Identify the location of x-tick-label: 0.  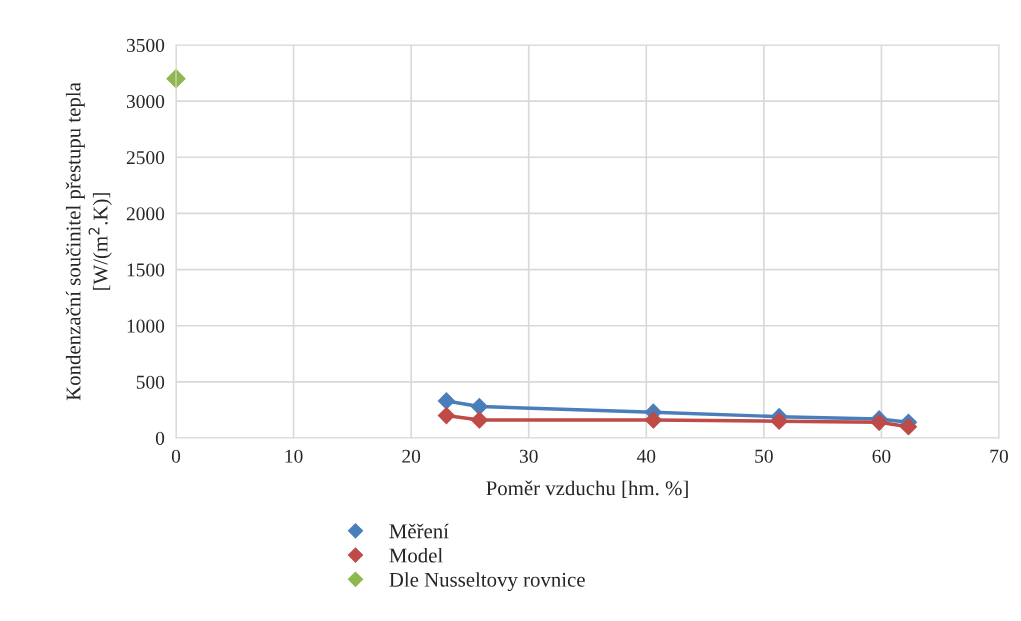
(176, 456).